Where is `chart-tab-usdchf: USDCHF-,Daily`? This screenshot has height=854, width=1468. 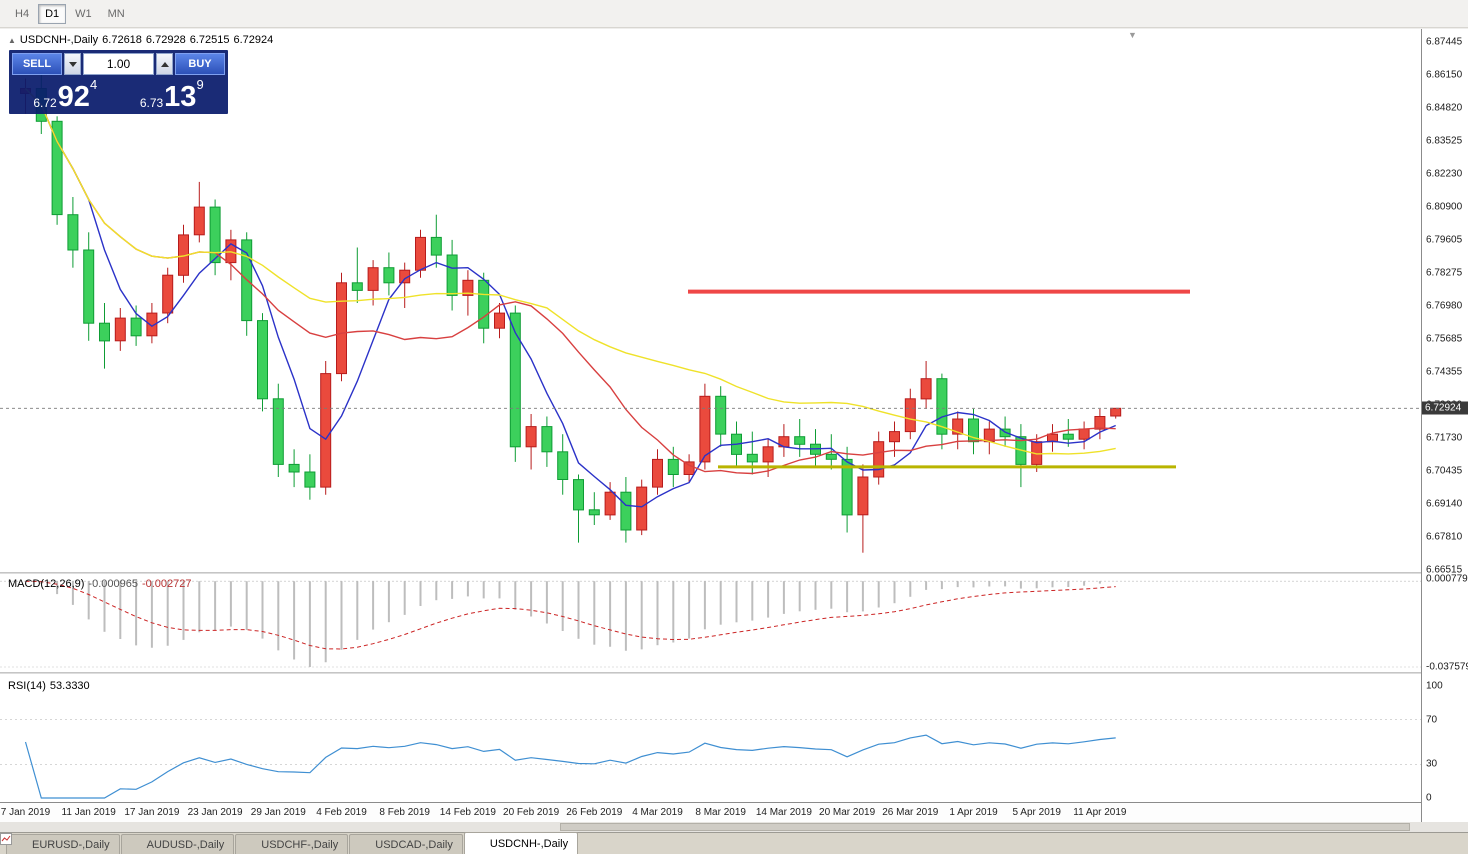 chart-tab-usdchf: USDCHF-,Daily is located at coordinates (174, 843).